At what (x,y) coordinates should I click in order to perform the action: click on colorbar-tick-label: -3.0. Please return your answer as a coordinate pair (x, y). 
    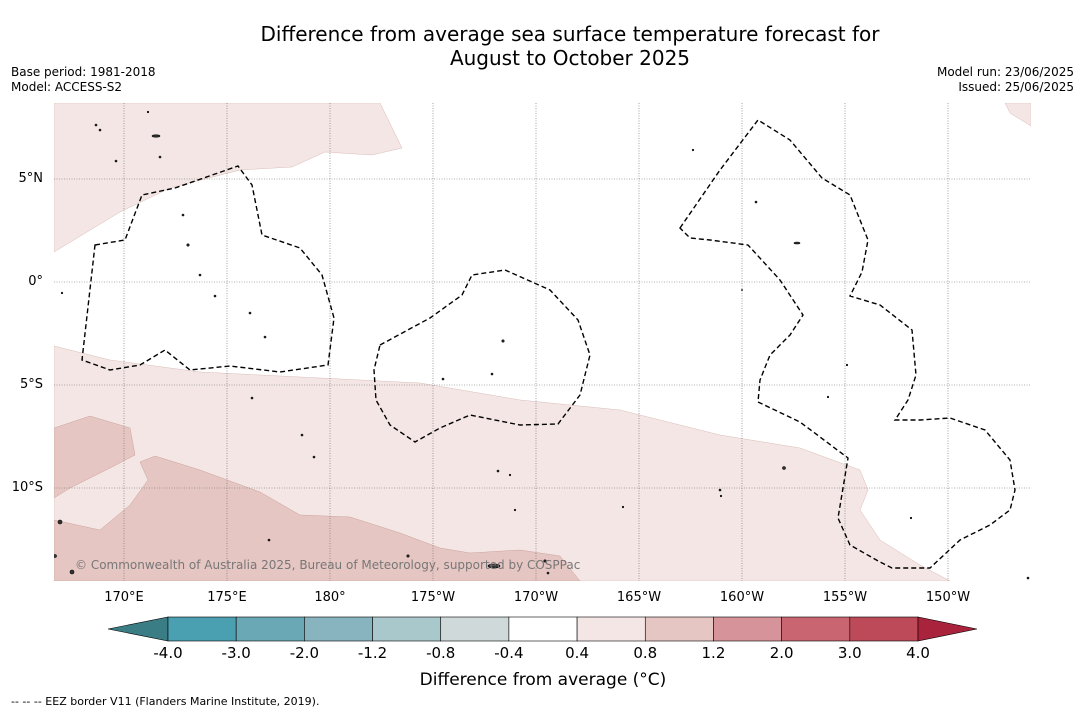
    Looking at the image, I should click on (236, 653).